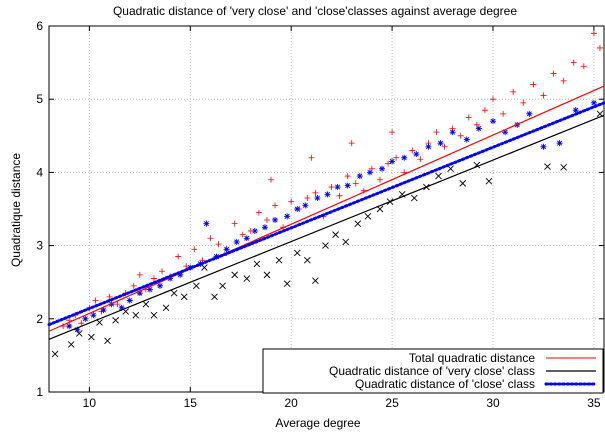 The height and width of the screenshot is (433, 605). Describe the element at coordinates (39, 319) in the screenshot. I see `y-tick-label: 2` at that location.